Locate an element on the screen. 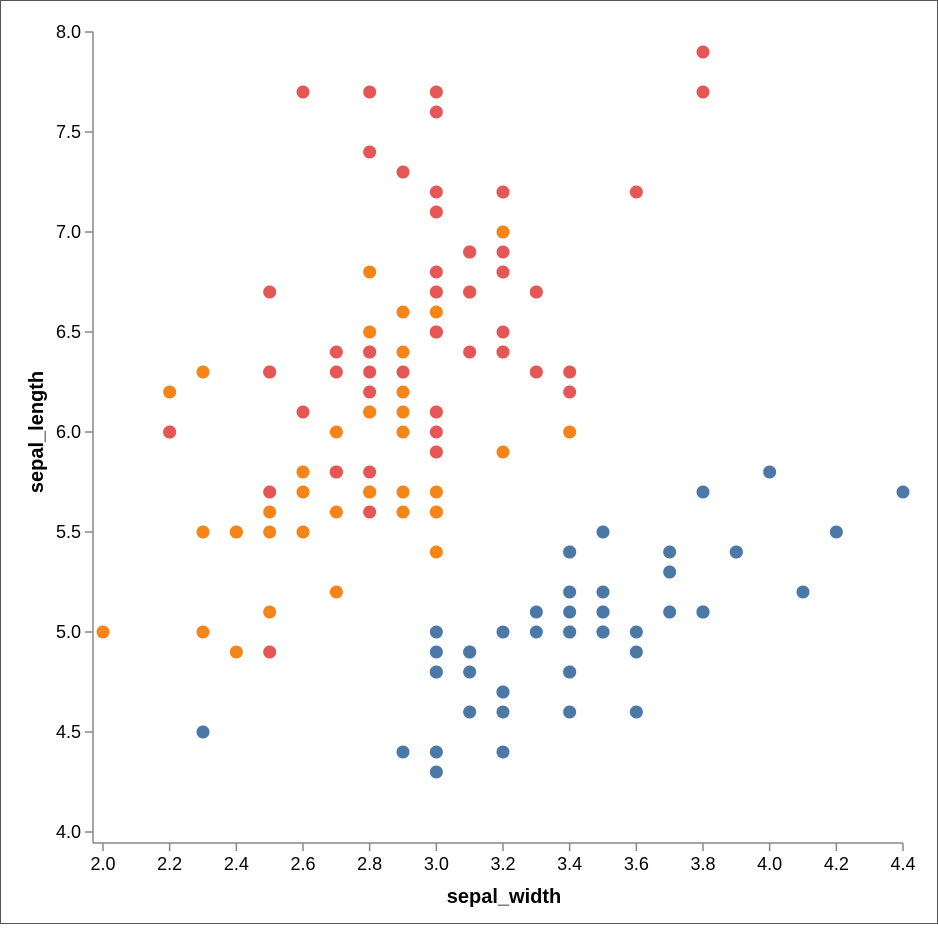  y-tick-label: 6.0 is located at coordinates (68, 432).